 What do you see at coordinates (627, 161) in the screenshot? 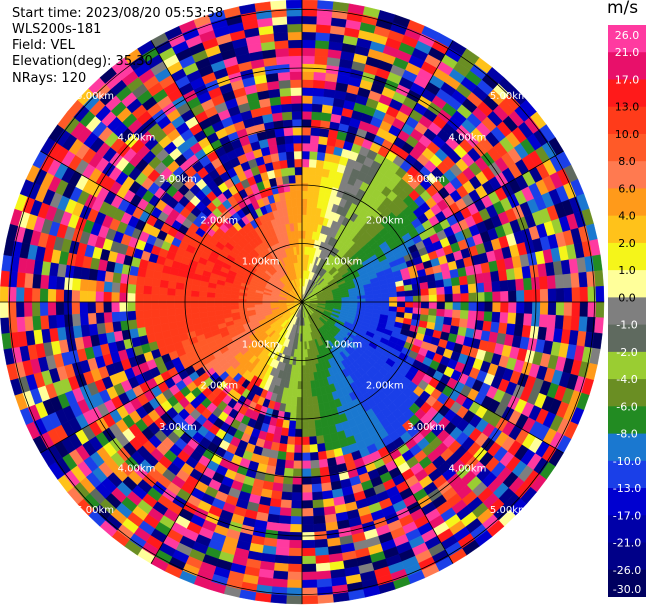
I see `colorbar-tick-label: 8.0` at bounding box center [627, 161].